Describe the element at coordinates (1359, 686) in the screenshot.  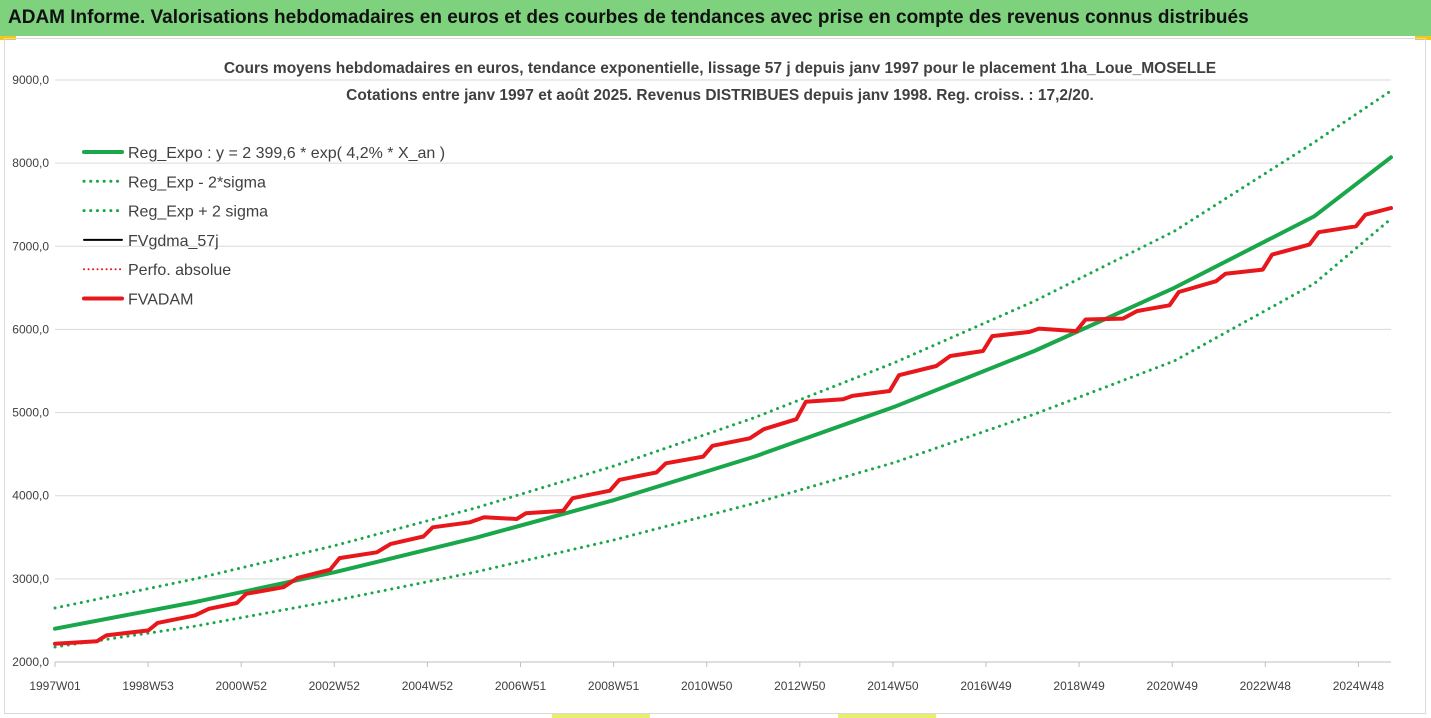
I see `x-tick-label: 2024W48` at that location.